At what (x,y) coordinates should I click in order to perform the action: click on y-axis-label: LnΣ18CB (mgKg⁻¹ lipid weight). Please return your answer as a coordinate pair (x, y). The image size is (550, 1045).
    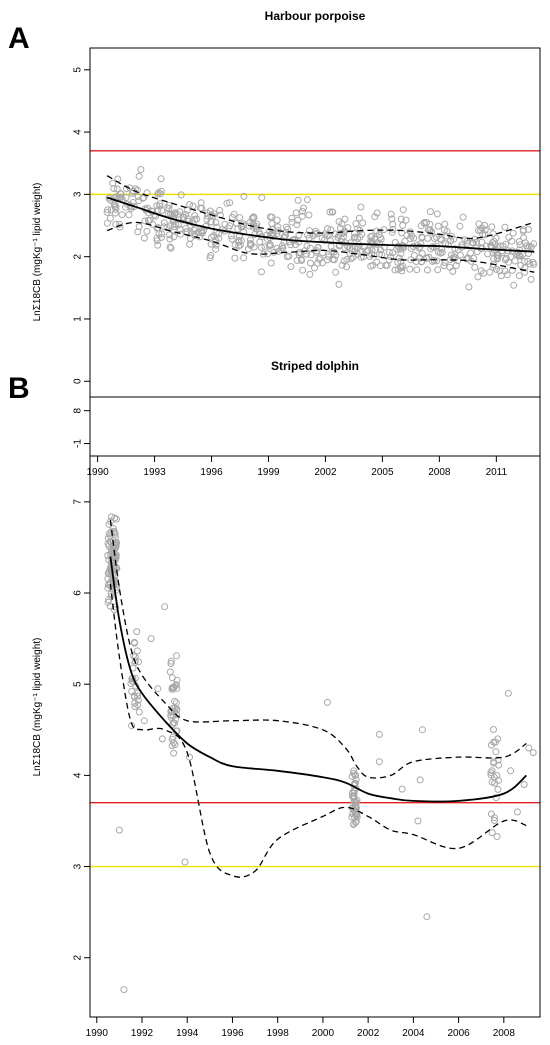
    Looking at the image, I should click on (37, 252).